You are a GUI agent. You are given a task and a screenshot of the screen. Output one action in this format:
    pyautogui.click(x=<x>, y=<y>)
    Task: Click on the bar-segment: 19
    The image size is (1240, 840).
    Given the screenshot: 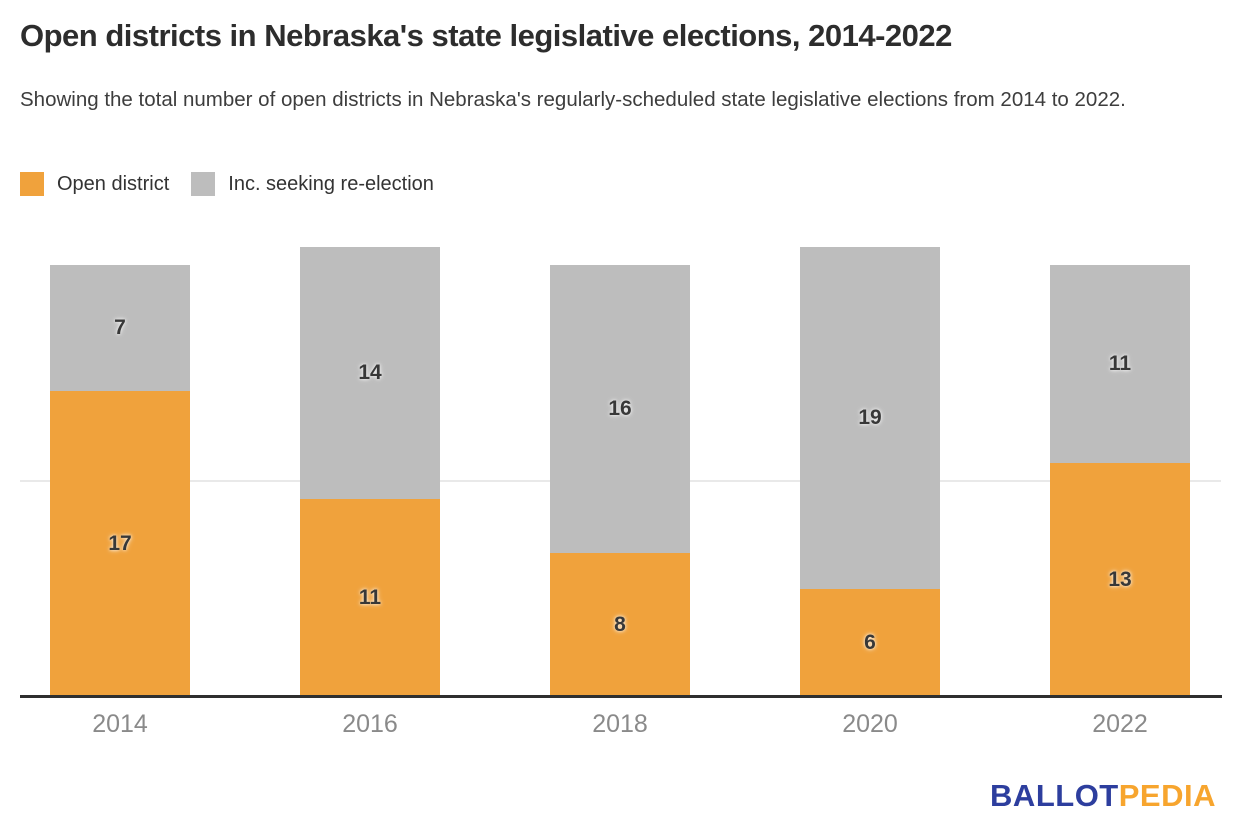 What is the action you would take?
    pyautogui.click(x=870, y=418)
    